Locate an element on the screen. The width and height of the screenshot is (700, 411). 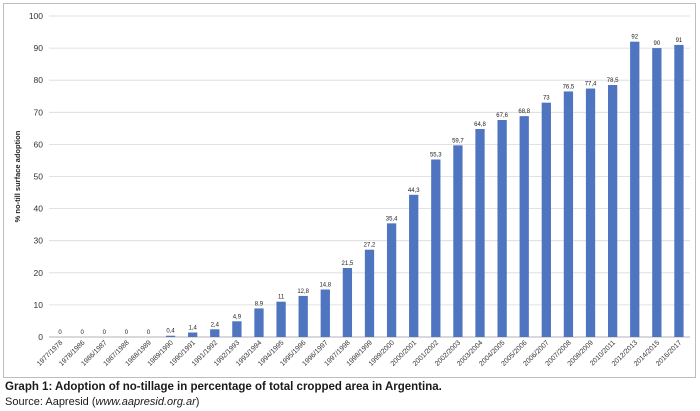
y-tick-label: 40 is located at coordinates (39, 209).